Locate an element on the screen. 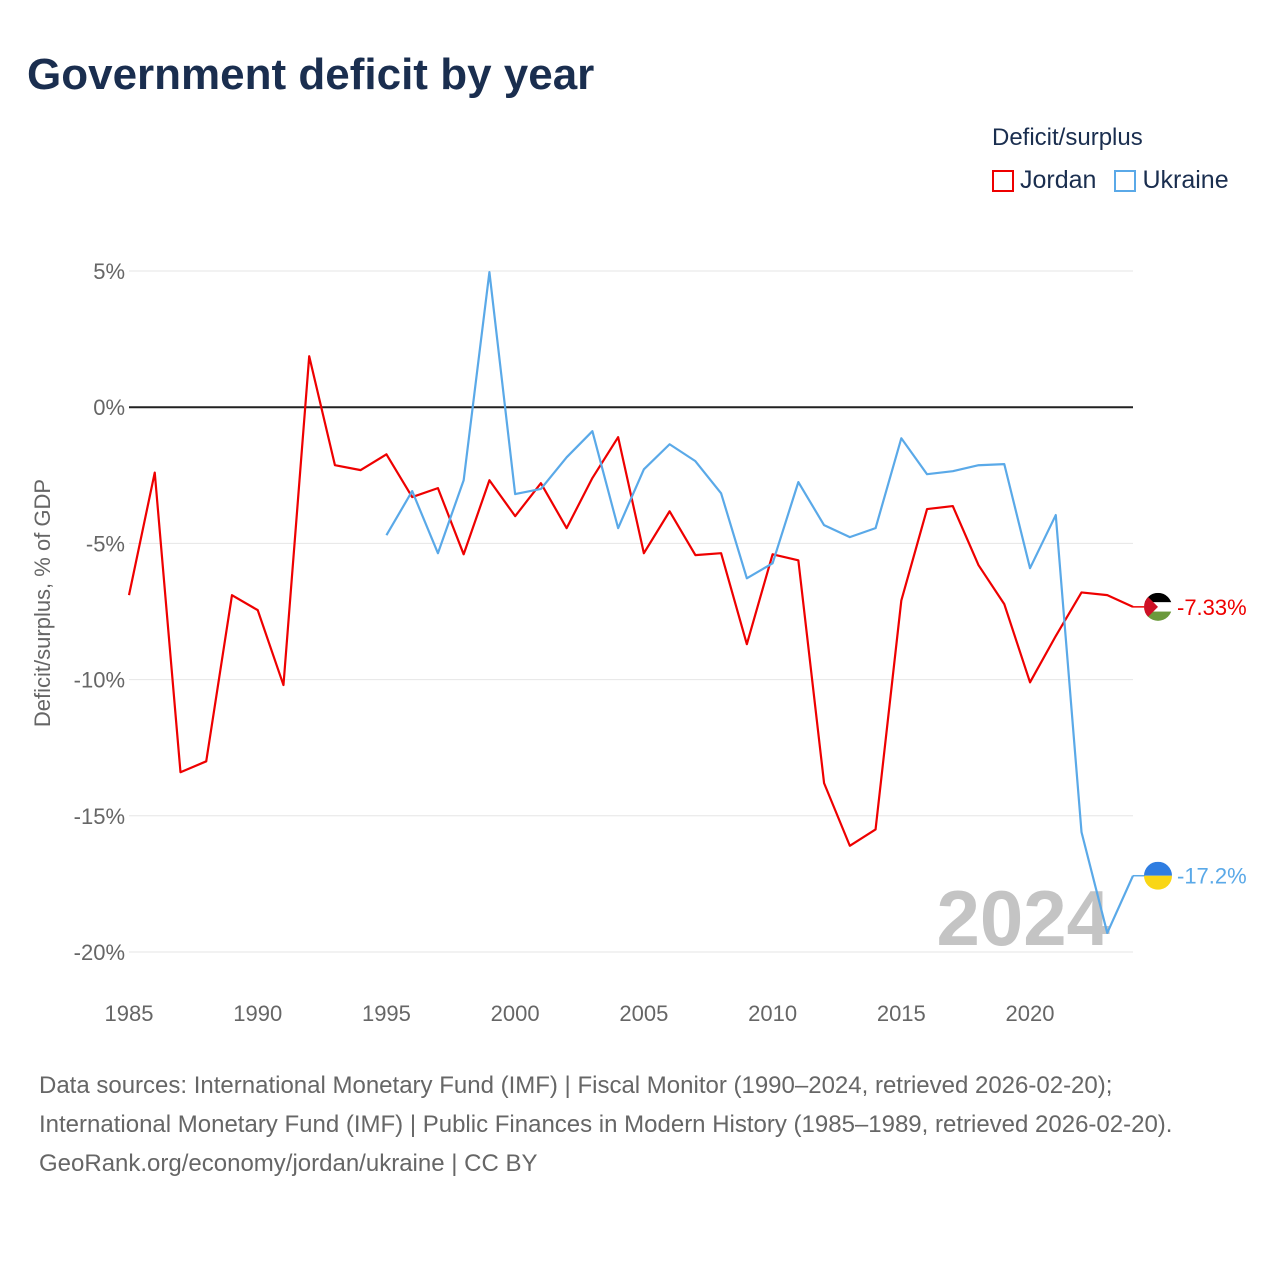 This screenshot has height=1280, width=1280. y-axis-label: Deficit/surplus, % of GDP is located at coordinates (42, 603).